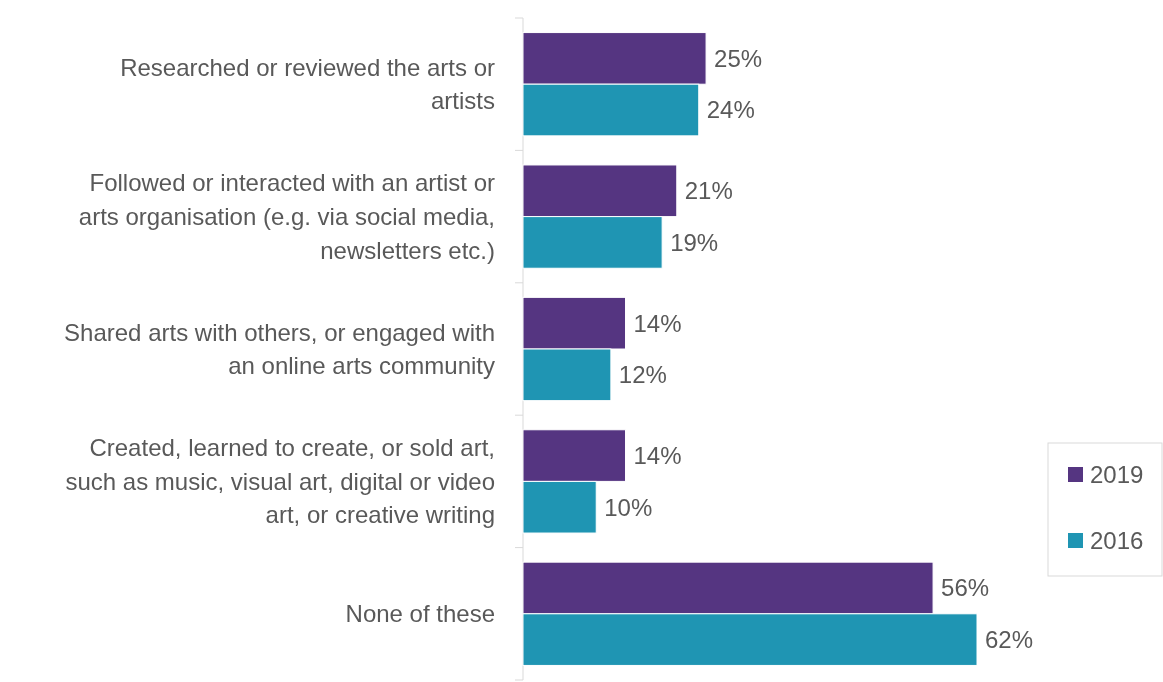 The width and height of the screenshot is (1163, 682). I want to click on legend-label: 2019, so click(1117, 475).